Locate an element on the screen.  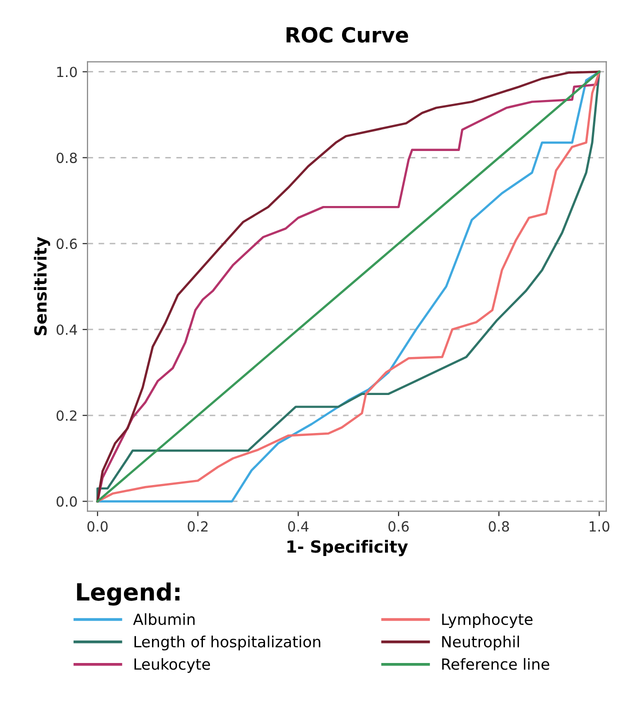
y-tick-label: 0.4 is located at coordinates (66, 329).